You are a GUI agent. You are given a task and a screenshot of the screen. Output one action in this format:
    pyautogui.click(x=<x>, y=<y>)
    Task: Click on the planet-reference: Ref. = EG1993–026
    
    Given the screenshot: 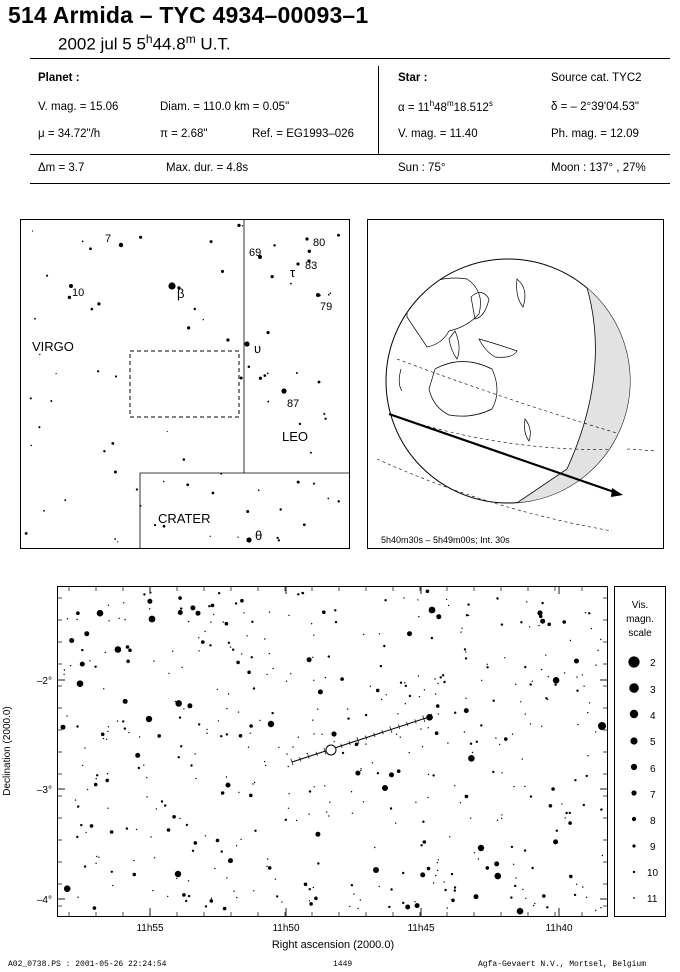 What is the action you would take?
    pyautogui.click(x=303, y=134)
    